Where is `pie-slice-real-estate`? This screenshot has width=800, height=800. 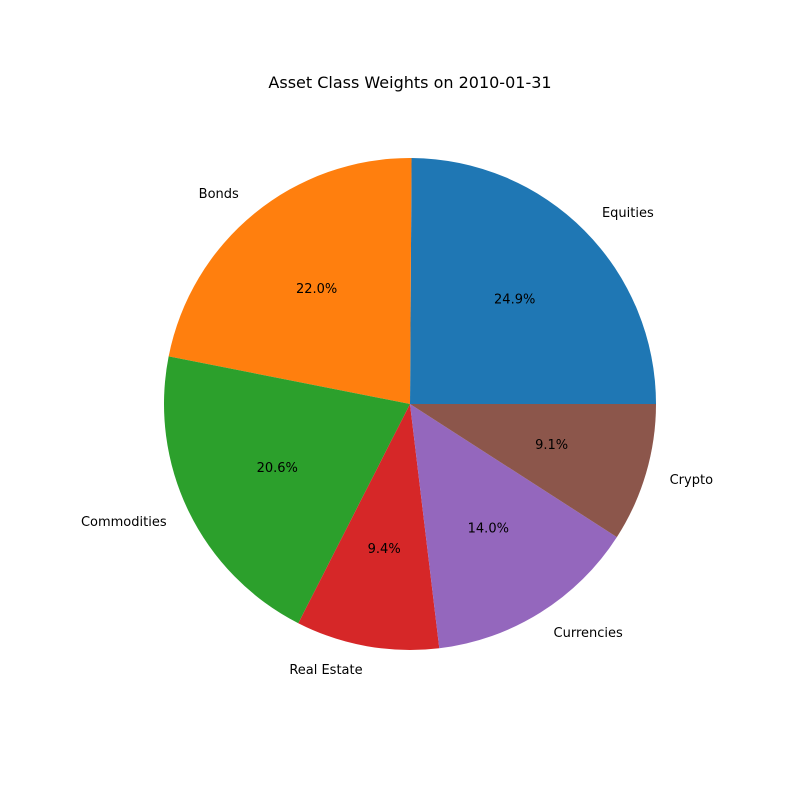
pie-slice-real-estate is located at coordinates (369, 527).